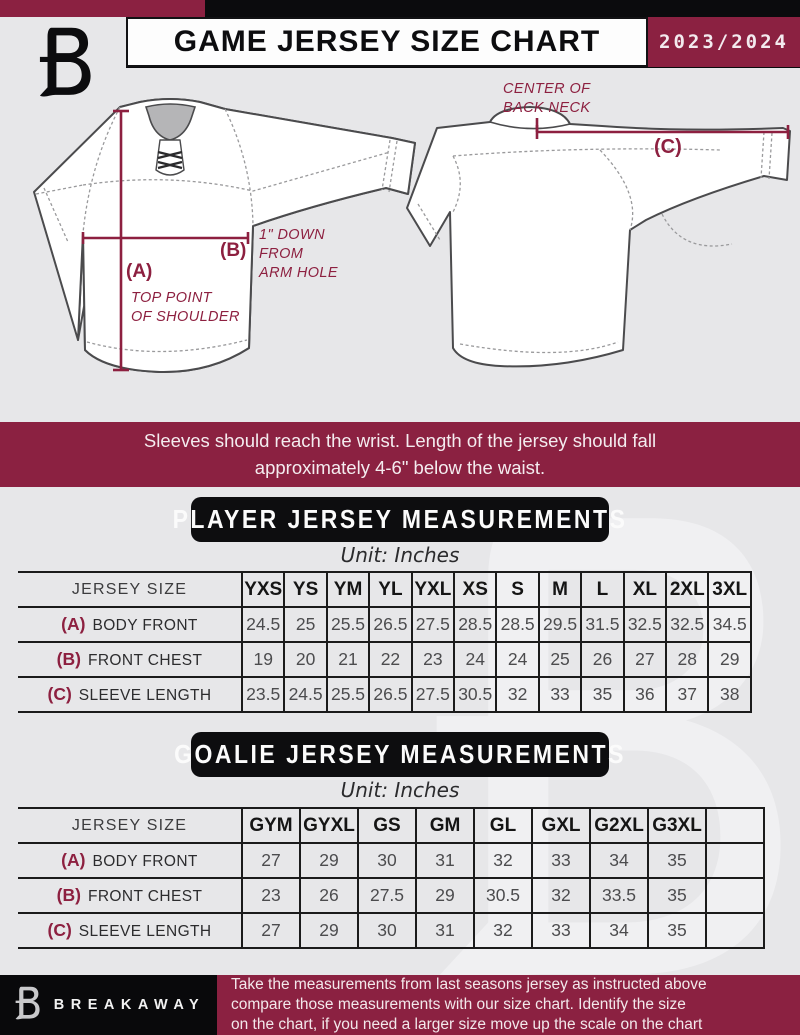  What do you see at coordinates (347, 624) in the screenshot?
I see `measurement-cell: 25.5` at bounding box center [347, 624].